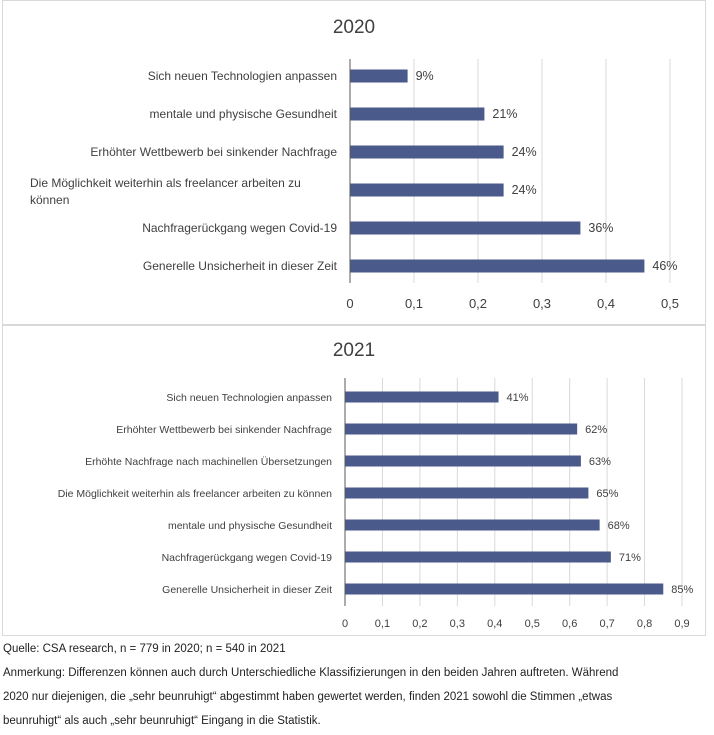 Image resolution: width=714 pixels, height=735 pixels. What do you see at coordinates (247, 558) in the screenshot?
I see `chart-2021-category-label: Nachfragerückgang wegen Covid-19` at bounding box center [247, 558].